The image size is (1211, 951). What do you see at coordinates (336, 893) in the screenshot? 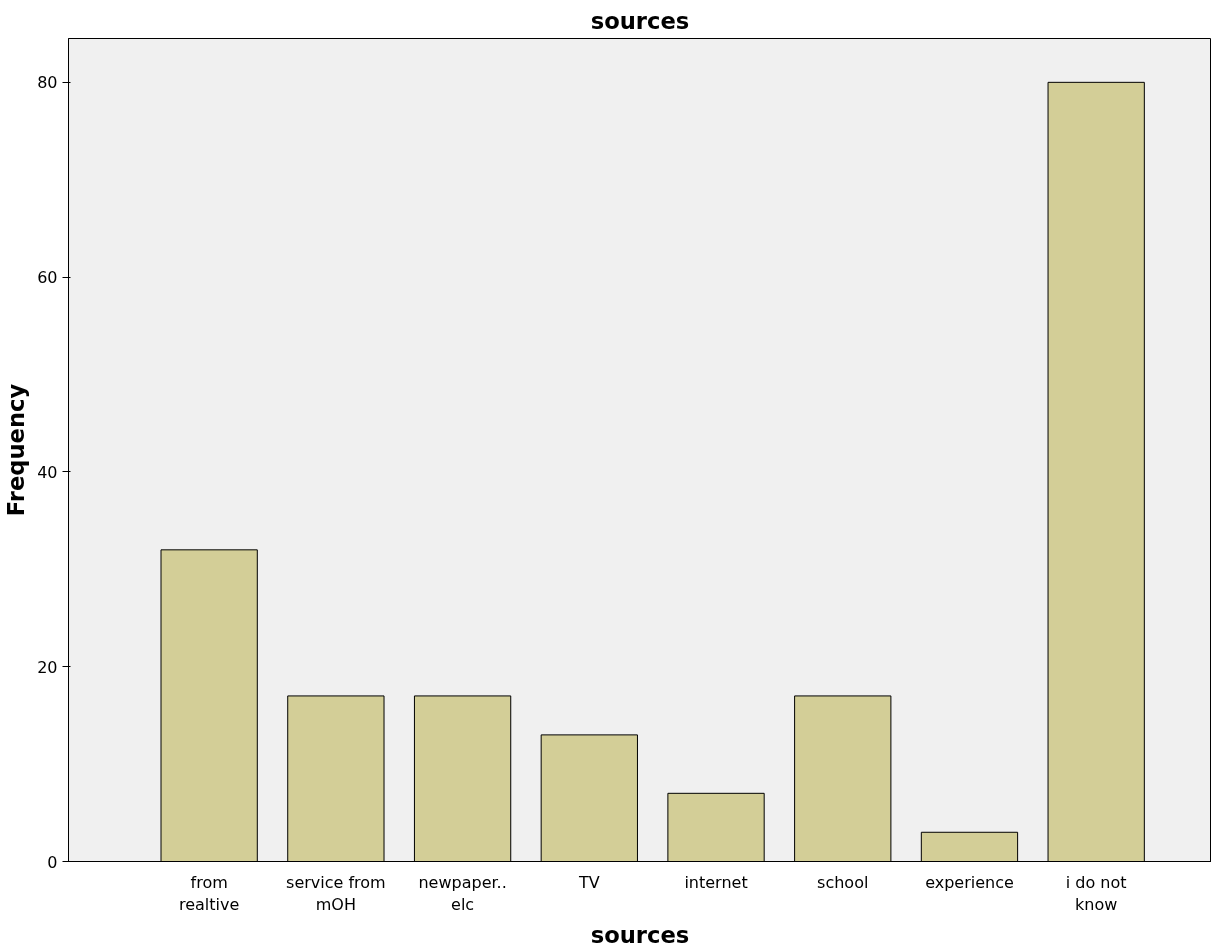
I see `x-tick-label: service from mOH` at bounding box center [336, 893].